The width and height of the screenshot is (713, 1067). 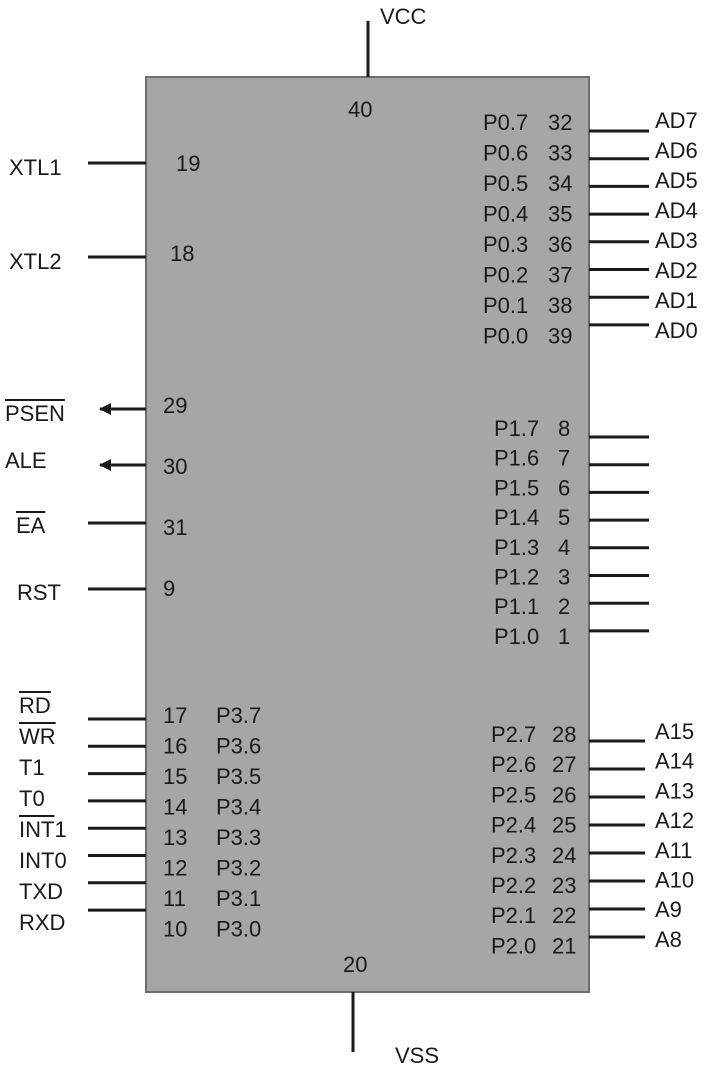 I want to click on port1-pin-number: 6, so click(x=564, y=487).